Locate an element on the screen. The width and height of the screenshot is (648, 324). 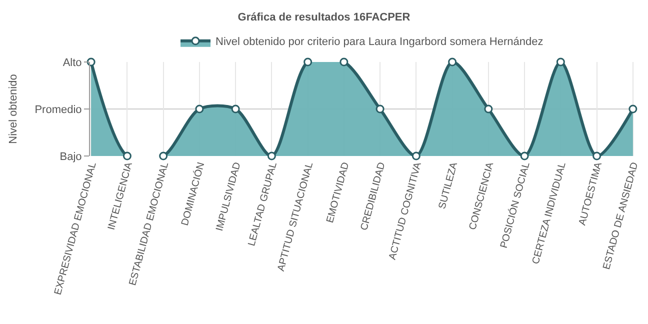
legend-label: Nivel obtenido por criterio para Laura Ingarbord somera Hernández is located at coordinates (380, 42).